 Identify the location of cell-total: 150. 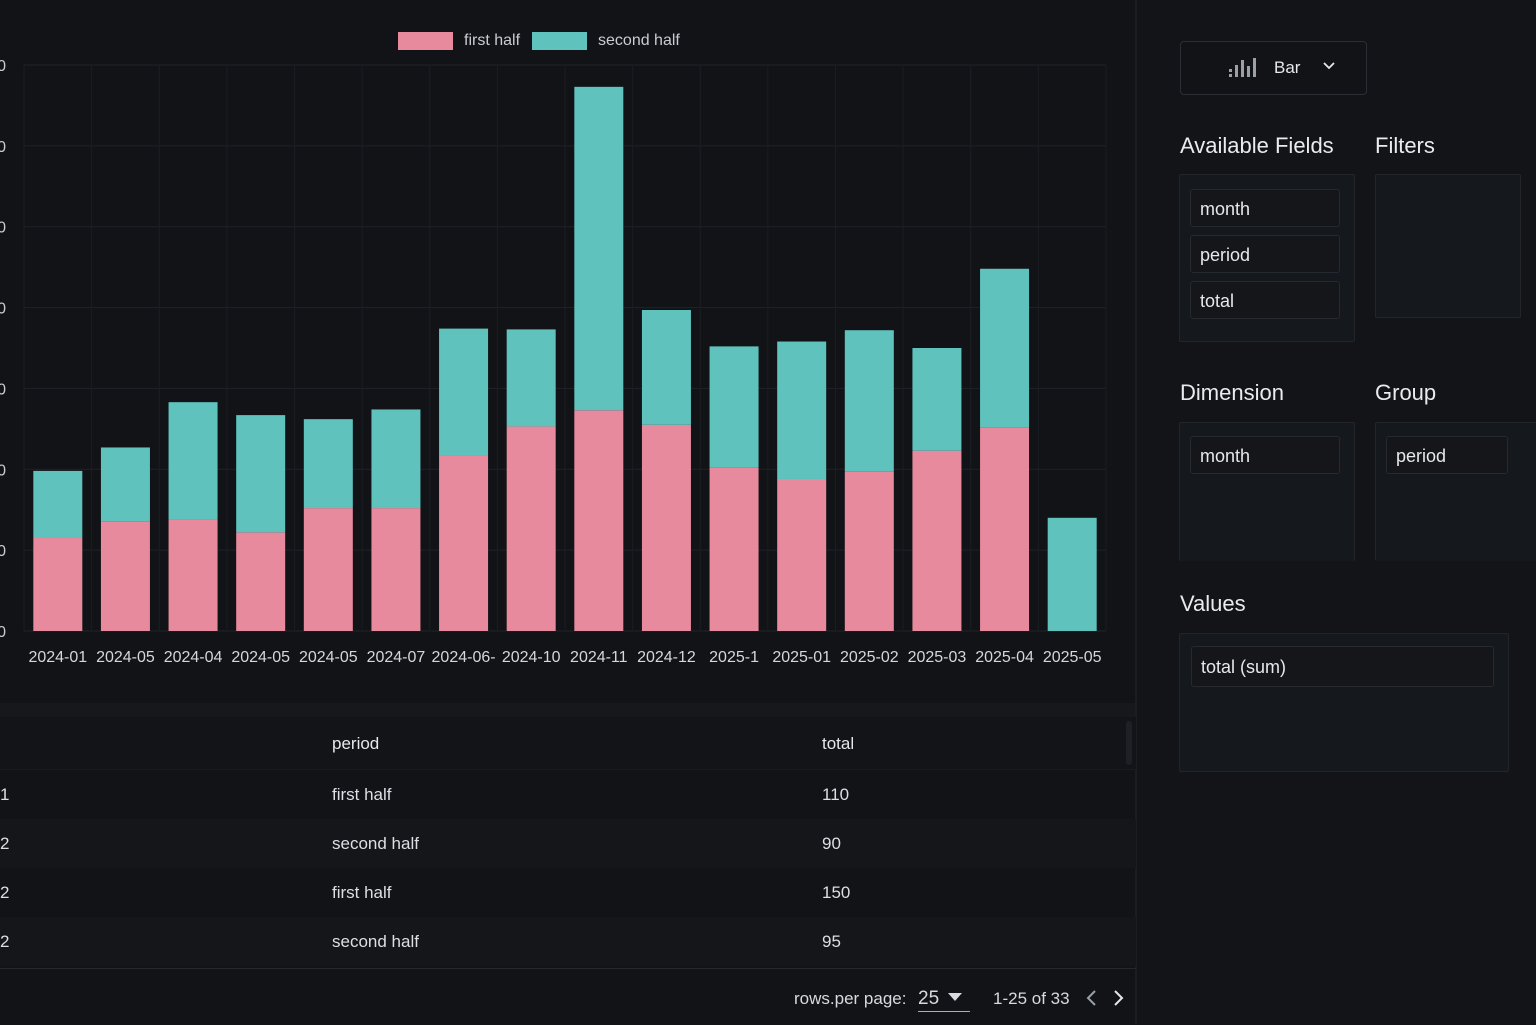
(836, 892).